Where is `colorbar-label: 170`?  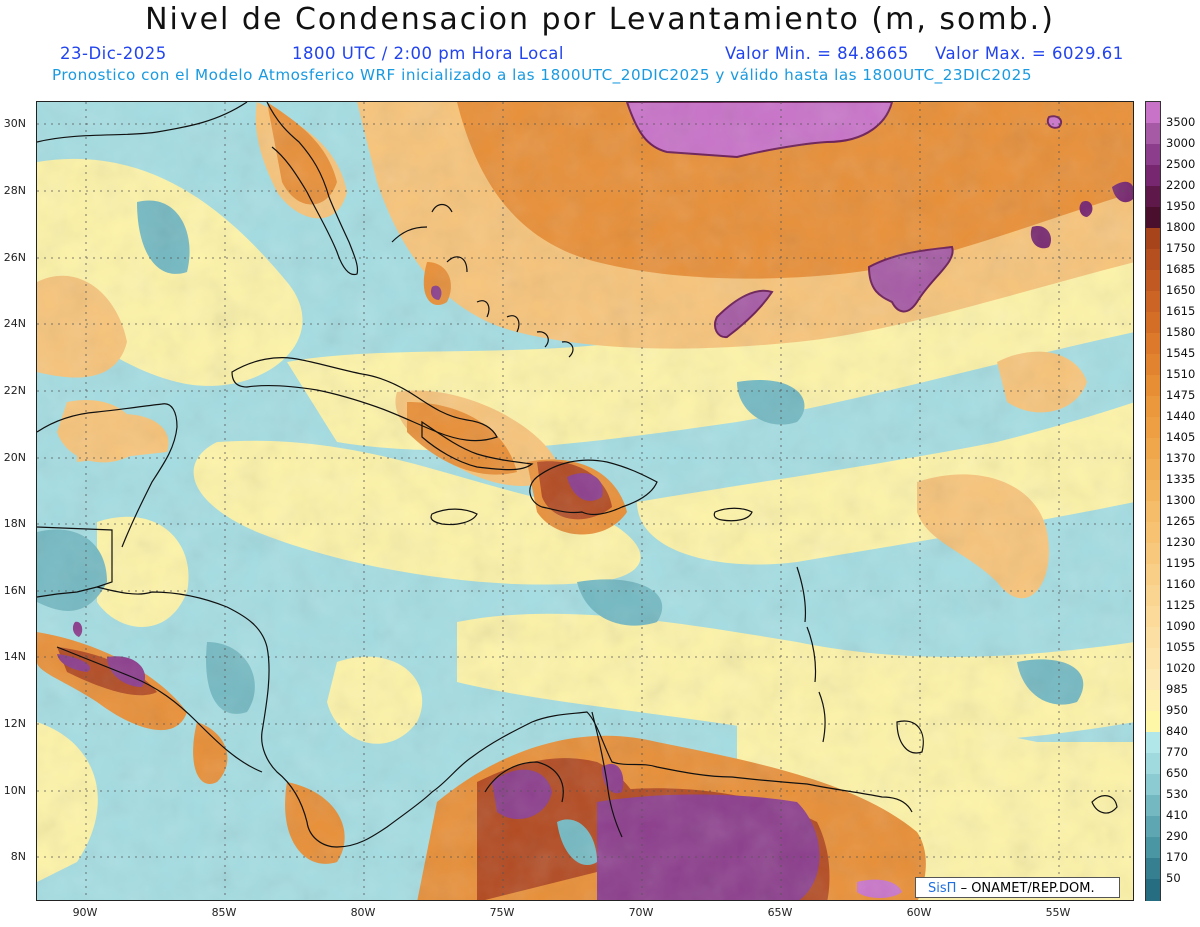 colorbar-label: 170 is located at coordinates (1177, 857).